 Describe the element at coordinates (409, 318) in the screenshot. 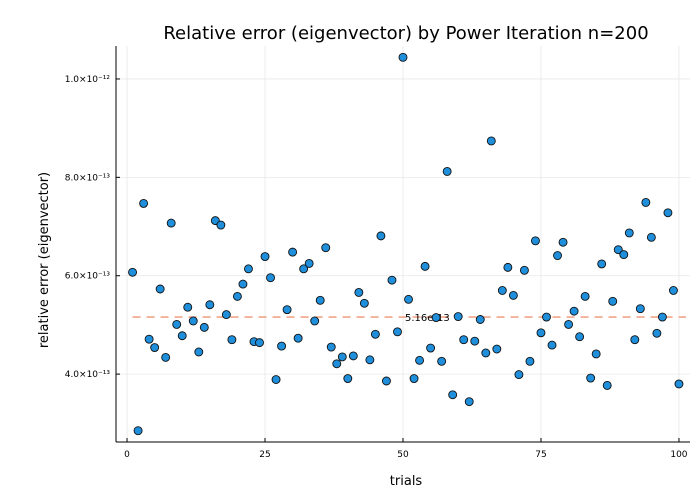

I see `reference-line-group: 5.16e-13` at that location.